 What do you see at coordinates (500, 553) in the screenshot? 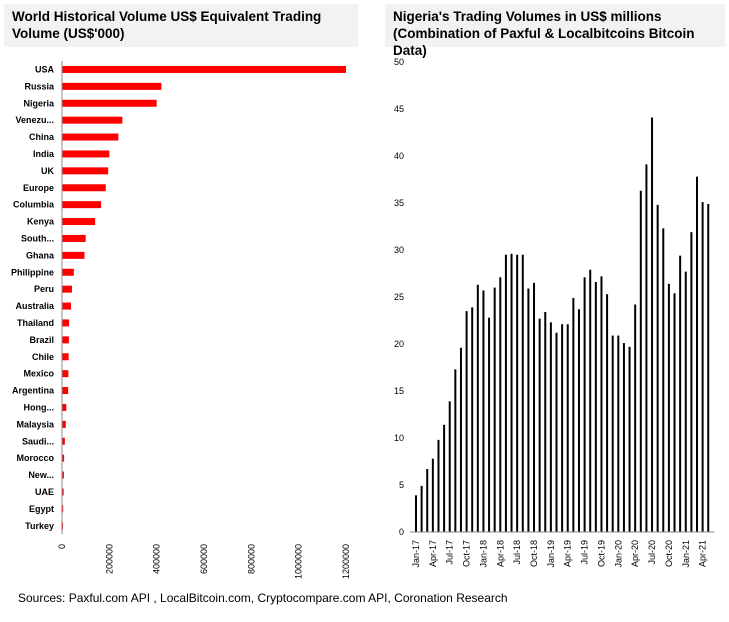
I see `month-tick-label-5: Apr-18` at bounding box center [500, 553].